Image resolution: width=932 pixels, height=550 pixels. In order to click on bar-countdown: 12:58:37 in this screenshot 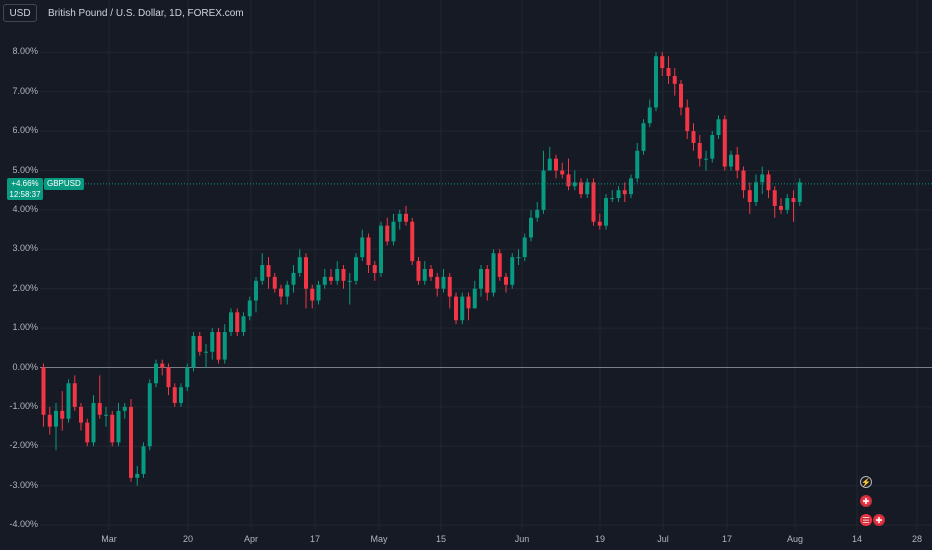, I will do `click(25, 194)`.